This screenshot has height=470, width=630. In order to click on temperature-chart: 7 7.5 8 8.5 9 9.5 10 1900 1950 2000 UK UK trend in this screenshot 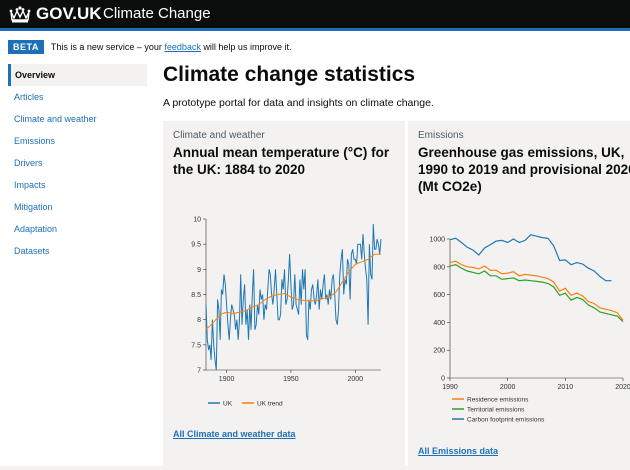, I will do `click(286, 312)`.